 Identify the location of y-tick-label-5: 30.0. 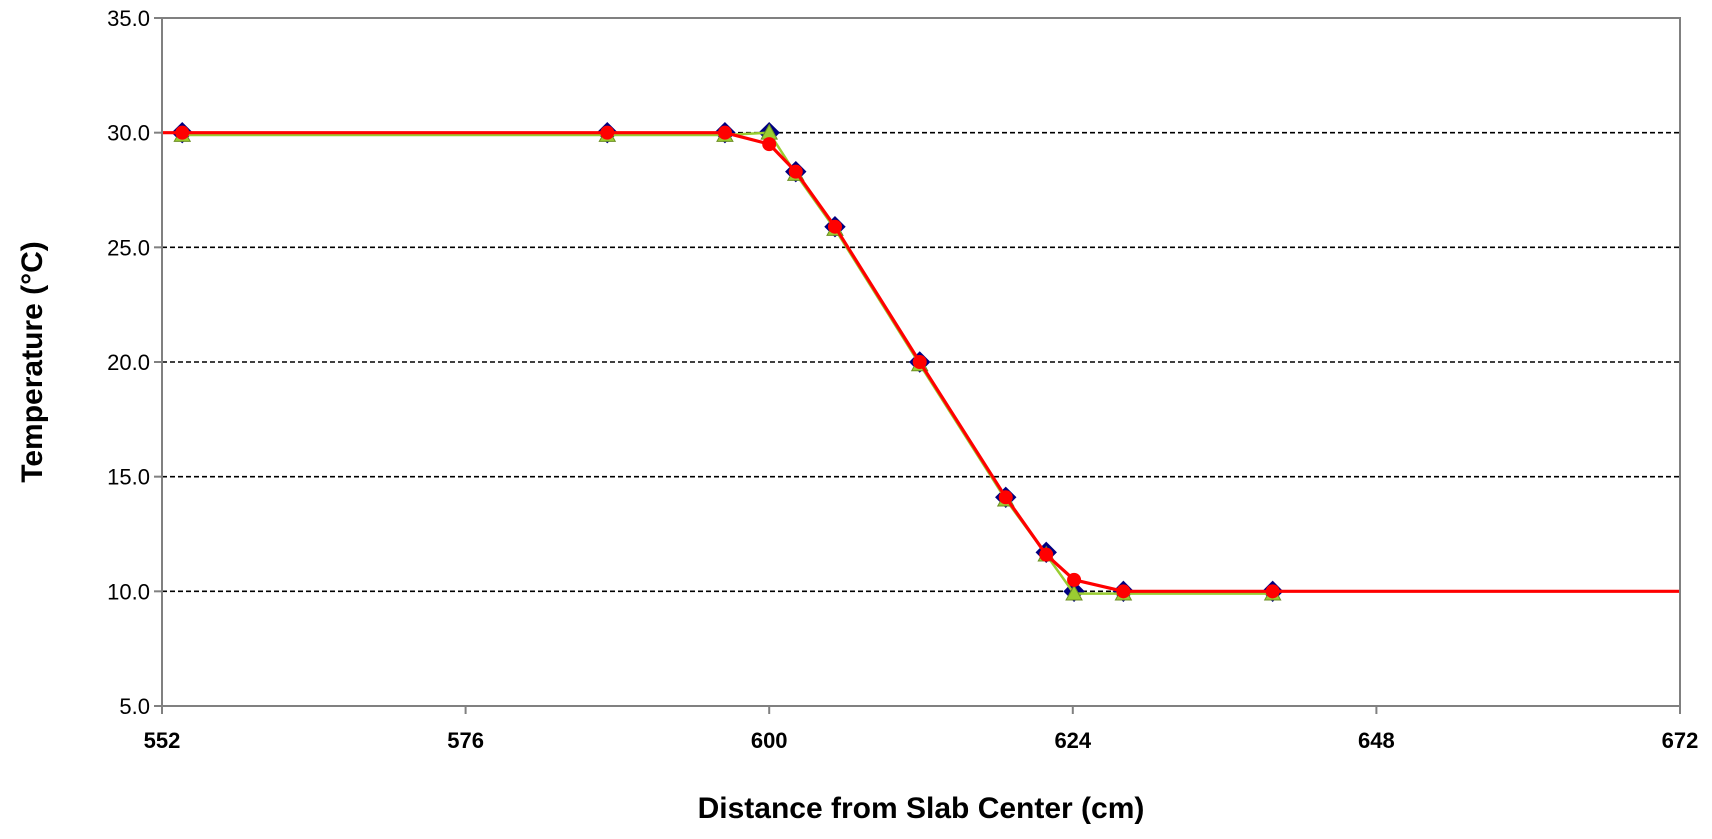
(128, 133).